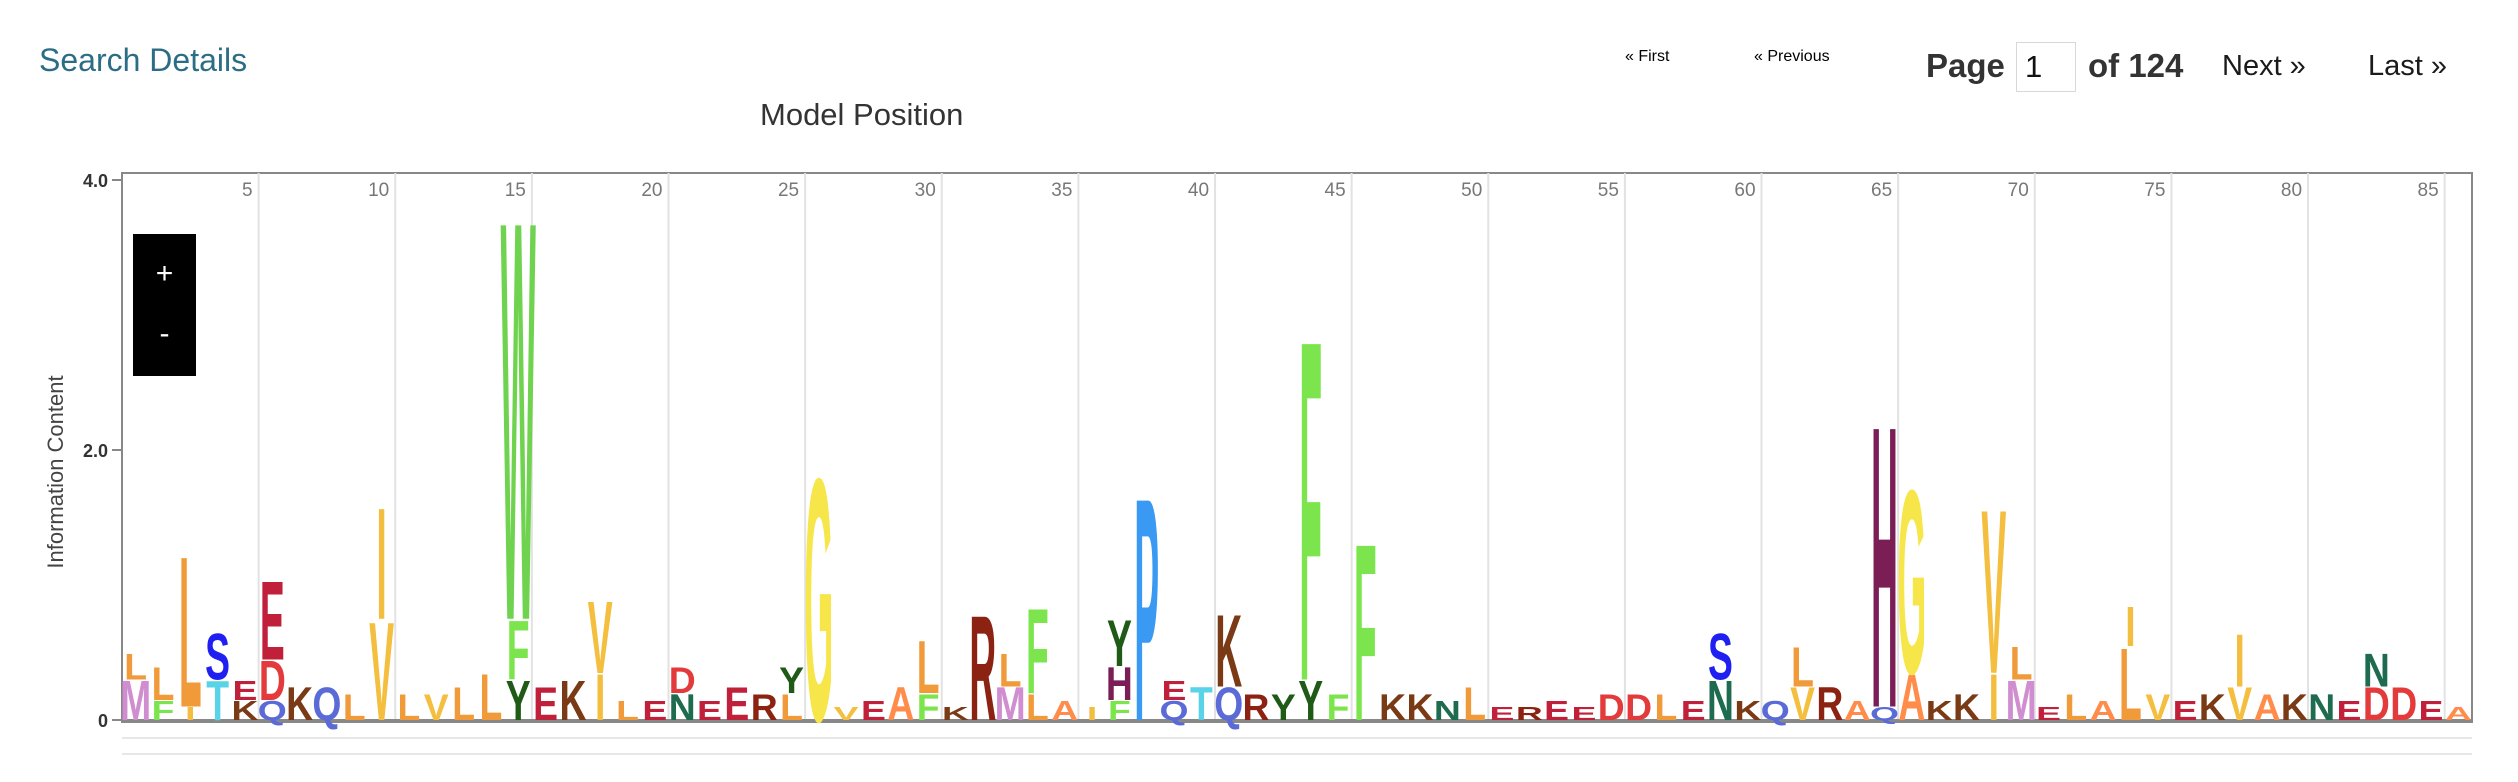 This screenshot has height=782, width=2518. Describe the element at coordinates (2291, 190) in the screenshot. I see `x-tick-label: 80` at that location.